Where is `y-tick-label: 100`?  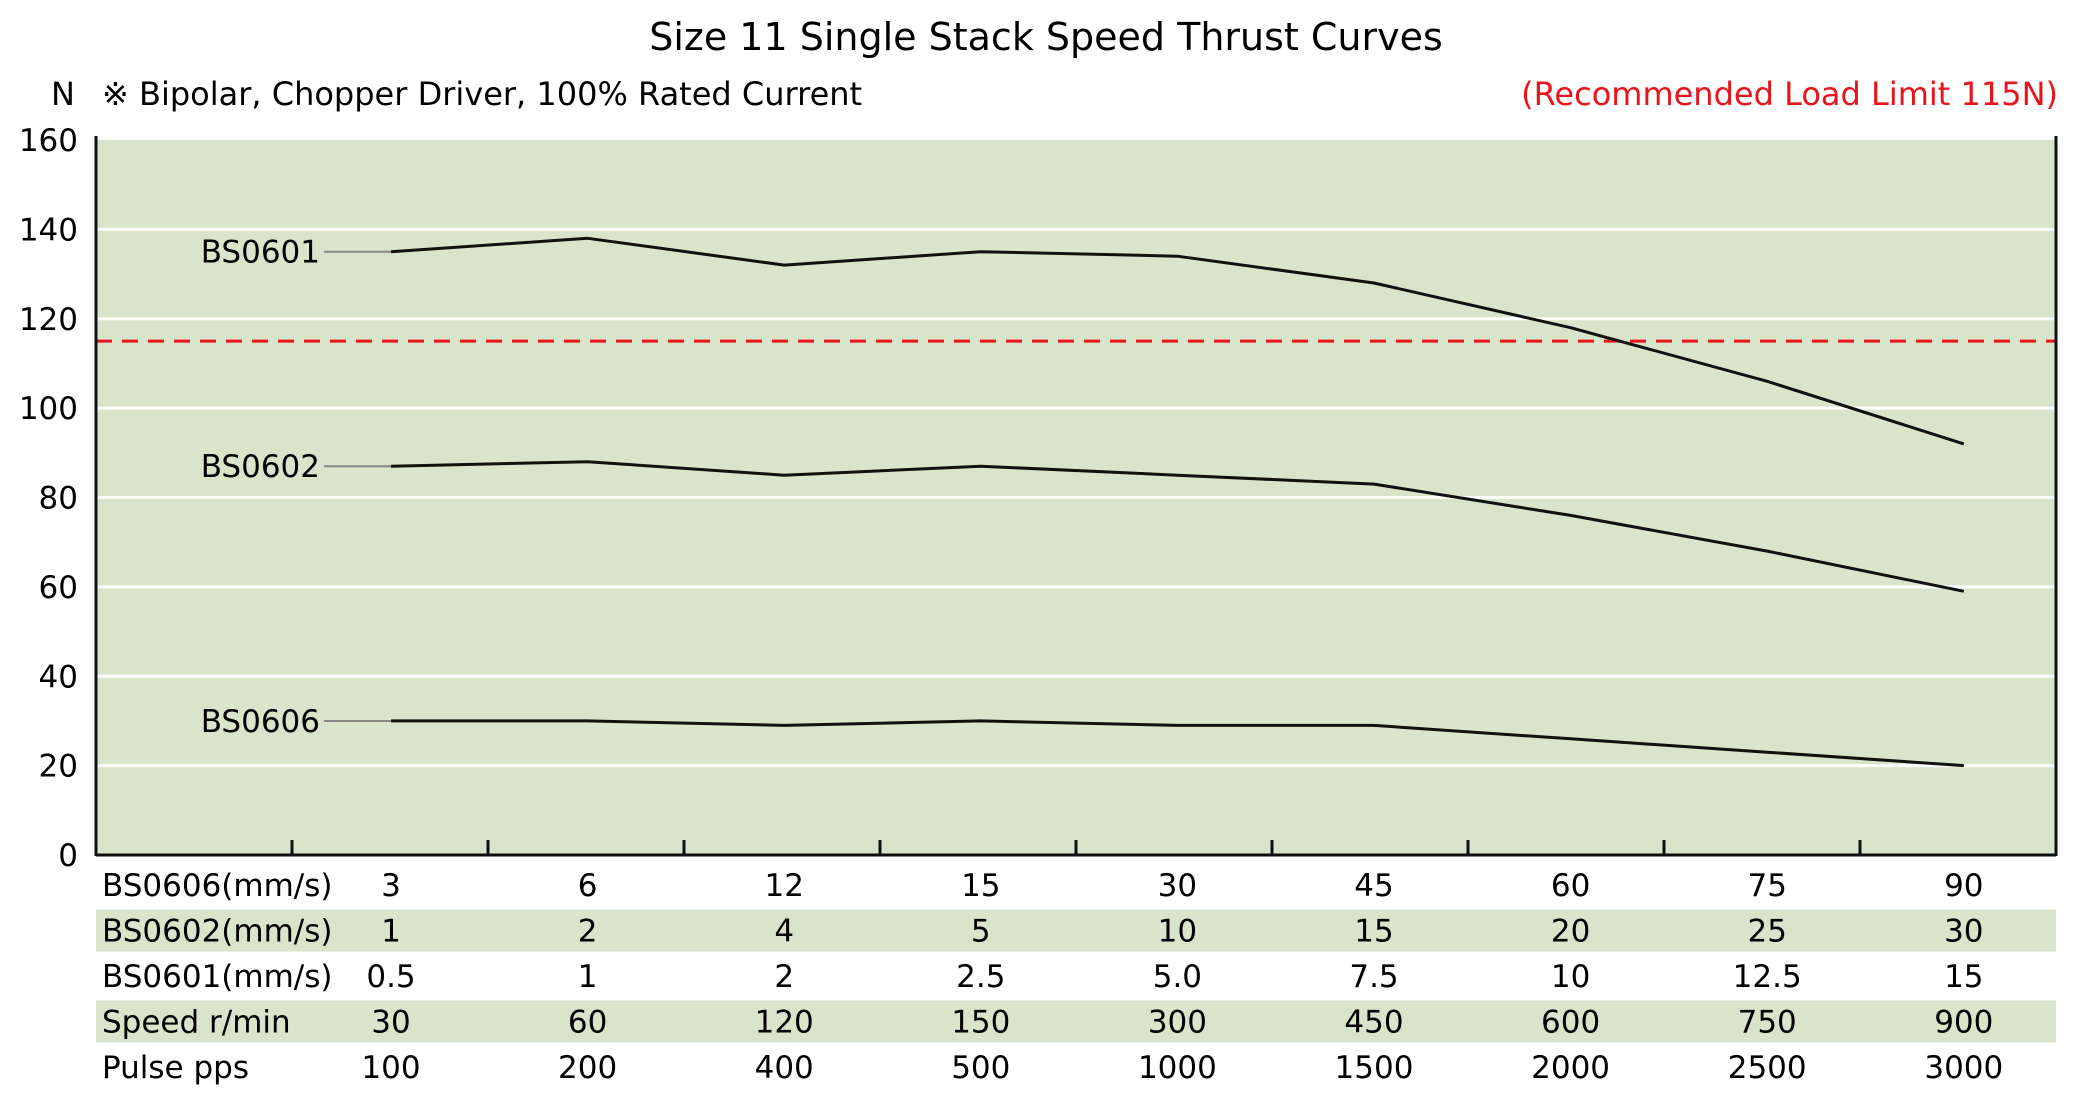 y-tick-label: 100 is located at coordinates (48, 409).